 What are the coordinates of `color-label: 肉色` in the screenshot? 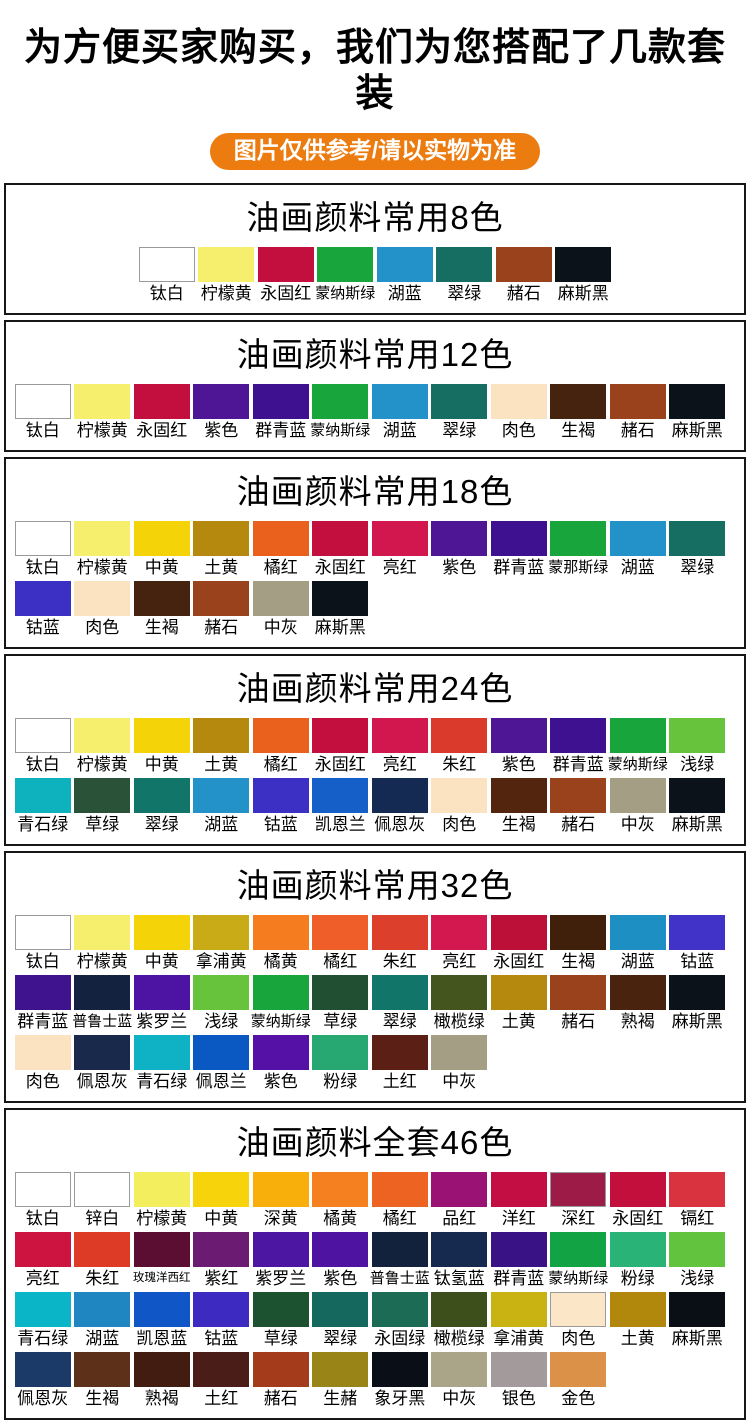 It's located at (578, 1339).